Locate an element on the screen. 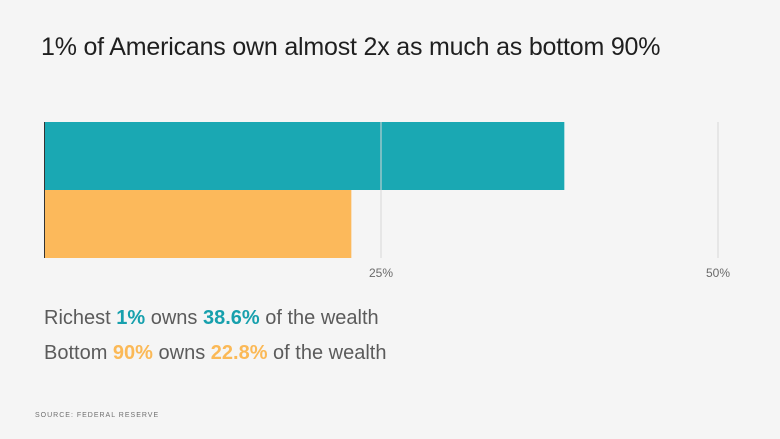  source-note: SOURCE: FEDERAL RESERVE is located at coordinates (97, 415).